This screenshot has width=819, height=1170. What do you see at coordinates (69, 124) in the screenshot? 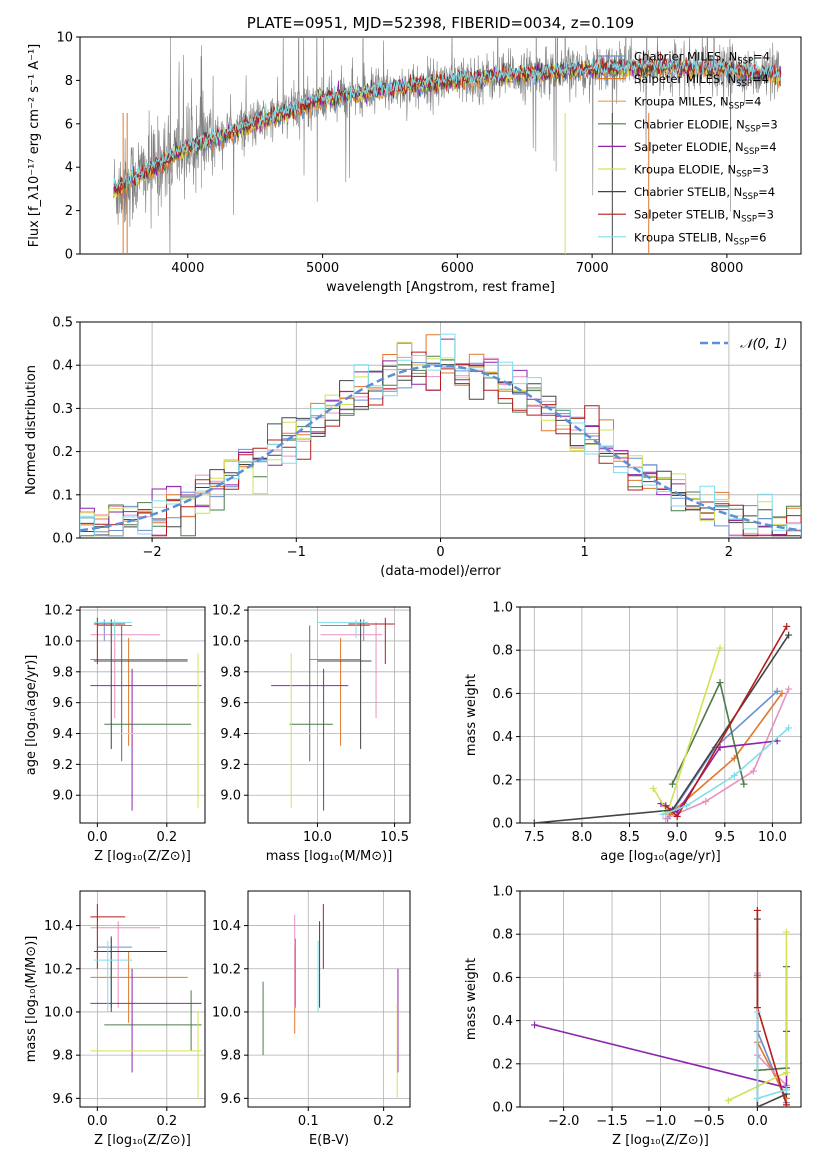
I see `y-tick-label: 6` at bounding box center [69, 124].